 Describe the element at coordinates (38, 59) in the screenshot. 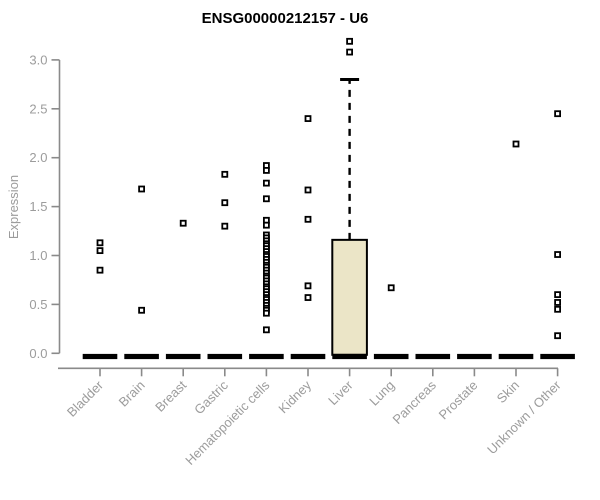

I see `y-tick-label: 3.0` at that location.